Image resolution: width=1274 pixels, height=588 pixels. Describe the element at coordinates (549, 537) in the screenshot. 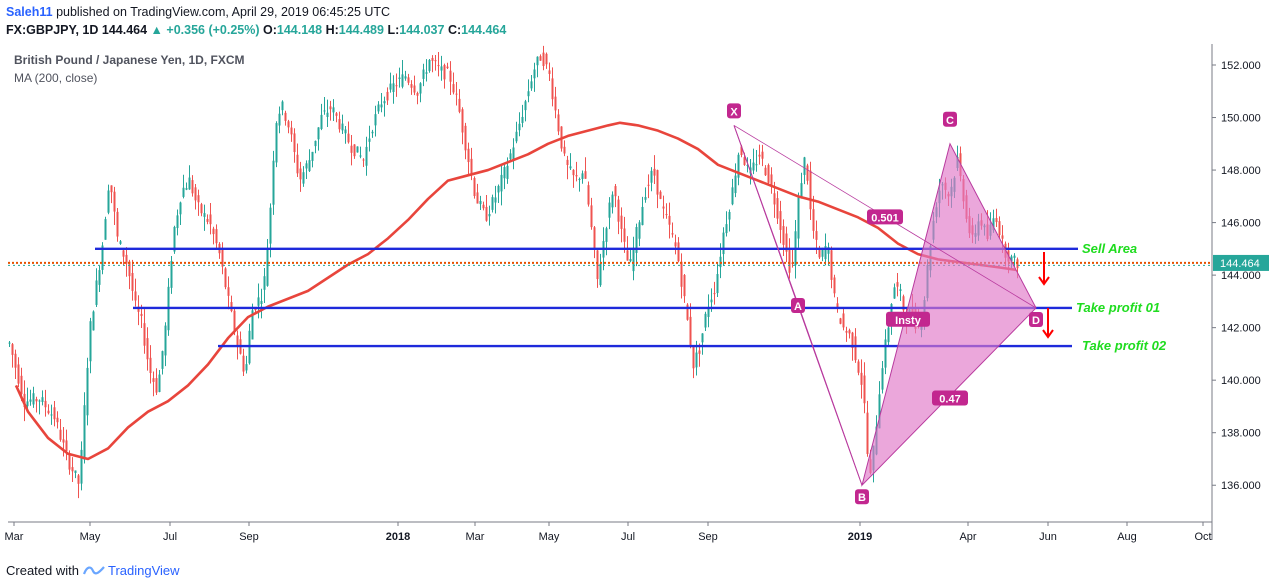

I see `time-tick-label: May` at that location.